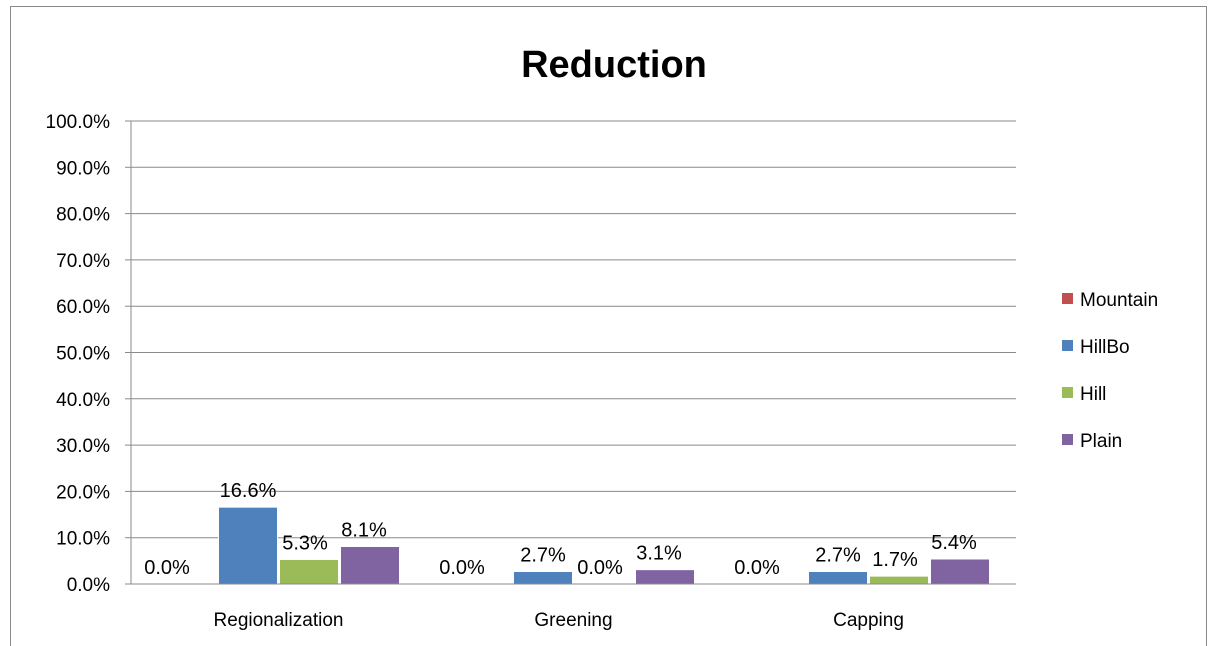 The width and height of the screenshot is (1209, 646). What do you see at coordinates (83, 261) in the screenshot?
I see `y-tick-label: 70.0%` at bounding box center [83, 261].